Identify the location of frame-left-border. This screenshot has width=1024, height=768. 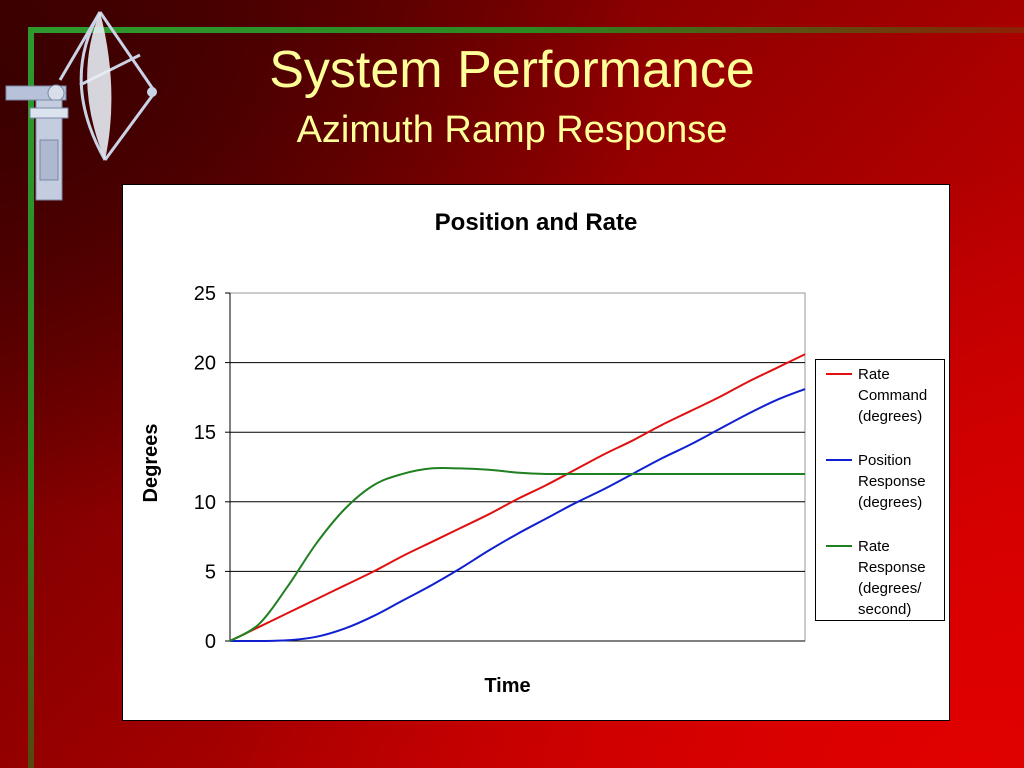
(31, 397).